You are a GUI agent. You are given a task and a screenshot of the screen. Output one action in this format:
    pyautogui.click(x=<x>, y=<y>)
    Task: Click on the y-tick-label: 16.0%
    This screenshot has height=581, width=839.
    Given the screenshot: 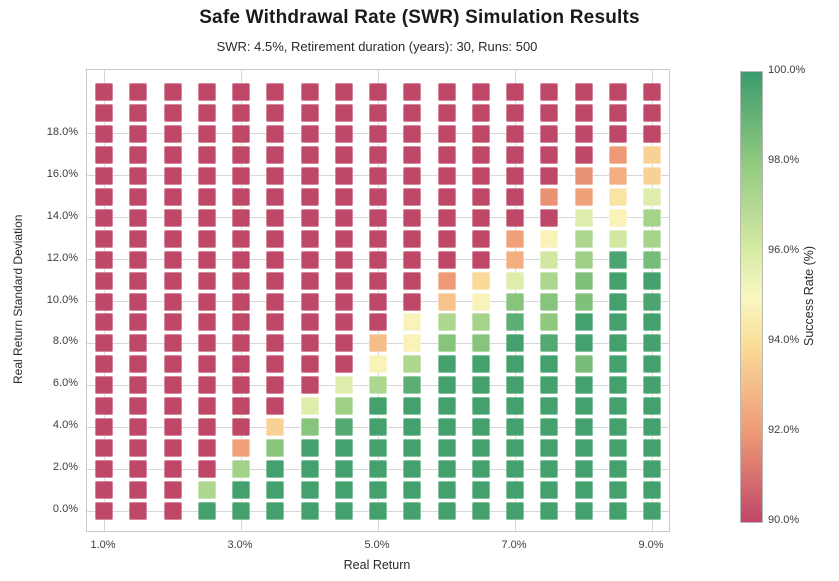 What is the action you would take?
    pyautogui.click(x=62, y=173)
    